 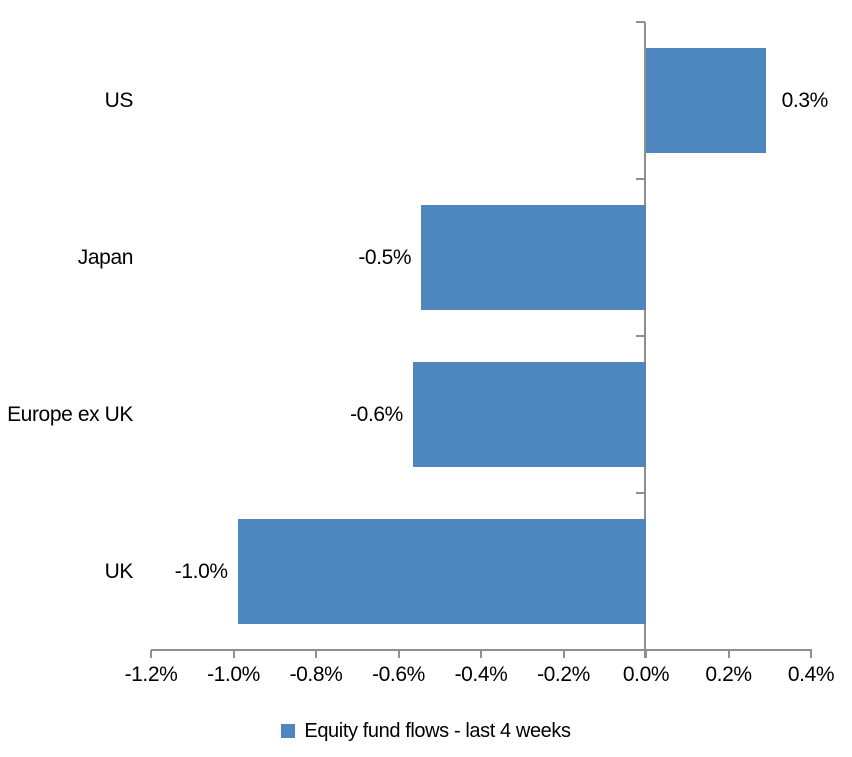 I want to click on legend-swatch-icon, so click(x=288, y=731).